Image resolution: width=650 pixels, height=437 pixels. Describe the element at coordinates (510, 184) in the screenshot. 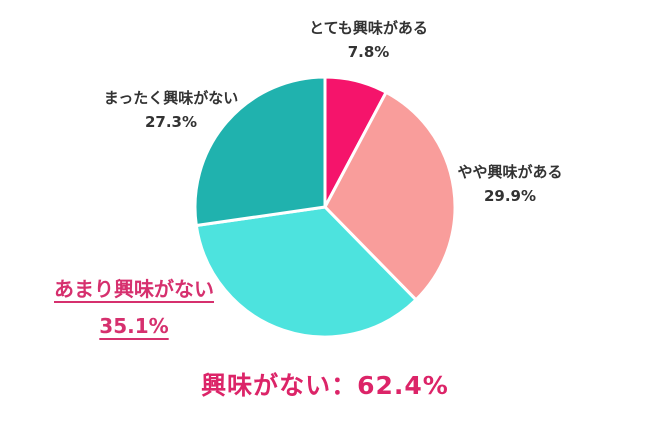

I see `slice-label-somewhat-interested: やや興味がある 29.9%` at that location.